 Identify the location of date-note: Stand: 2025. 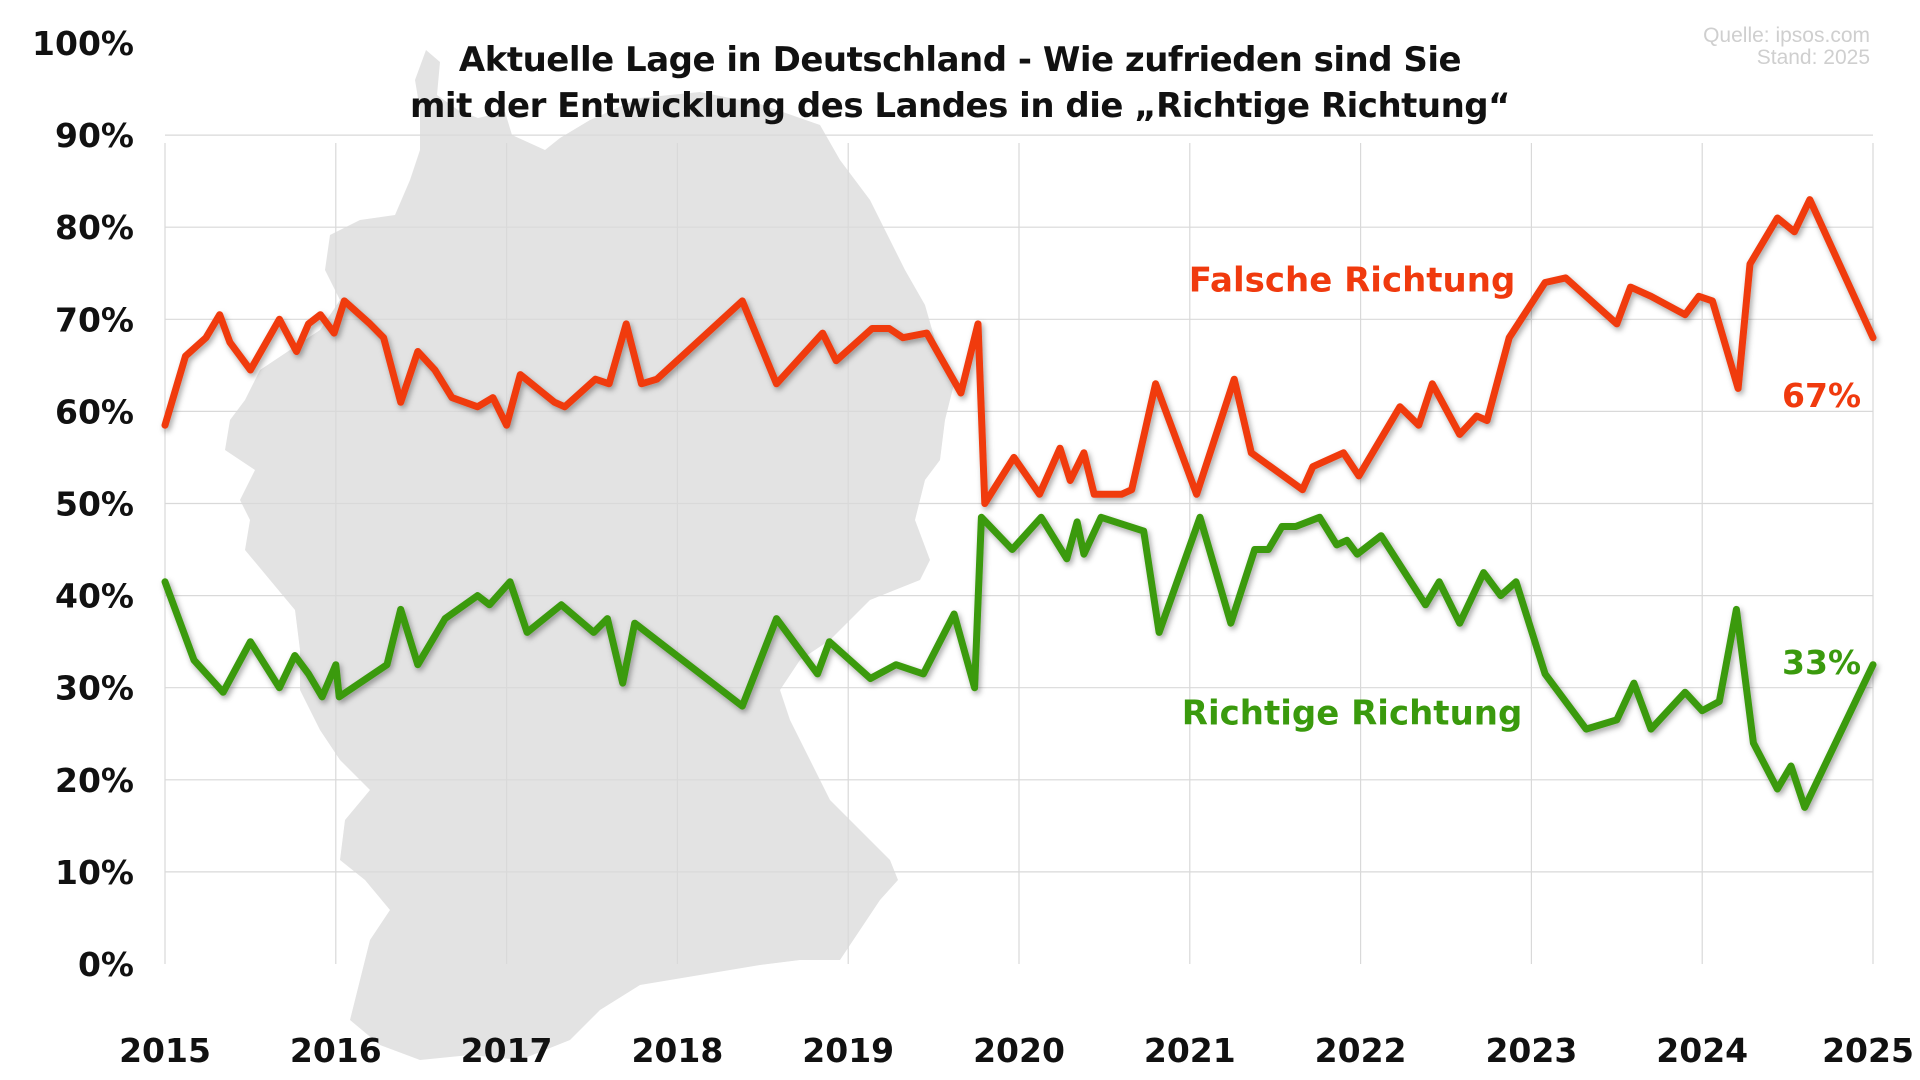
(1813, 57).